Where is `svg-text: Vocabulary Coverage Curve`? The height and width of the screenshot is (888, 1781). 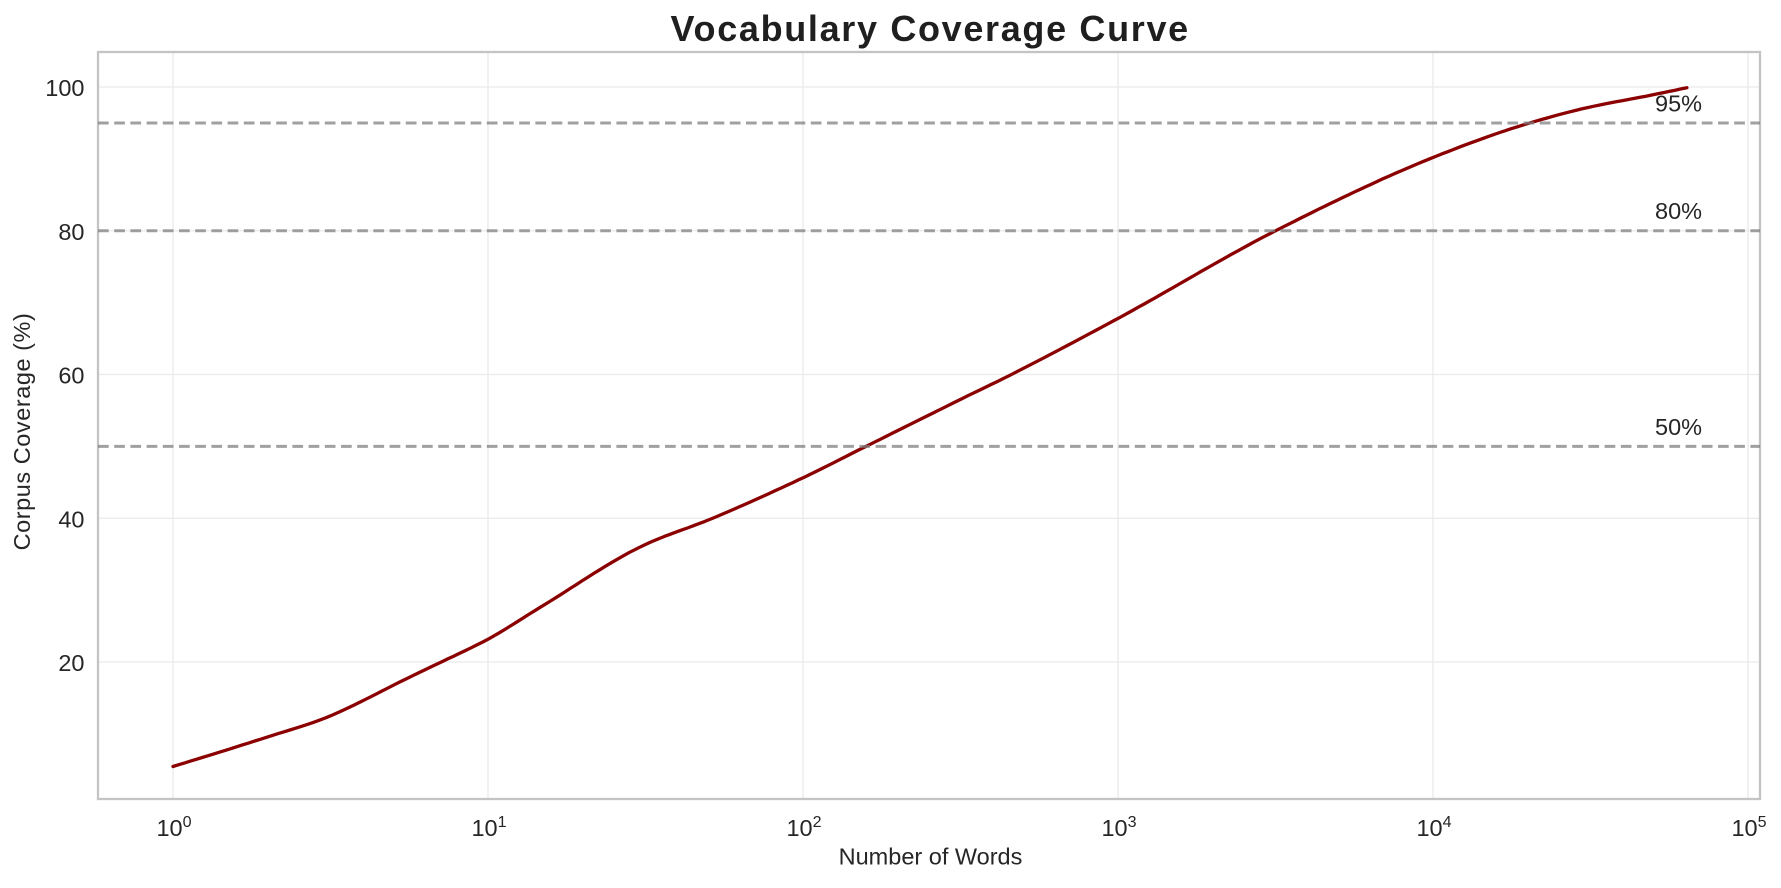 svg-text: Vocabulary Coverage Curve is located at coordinates (930, 28).